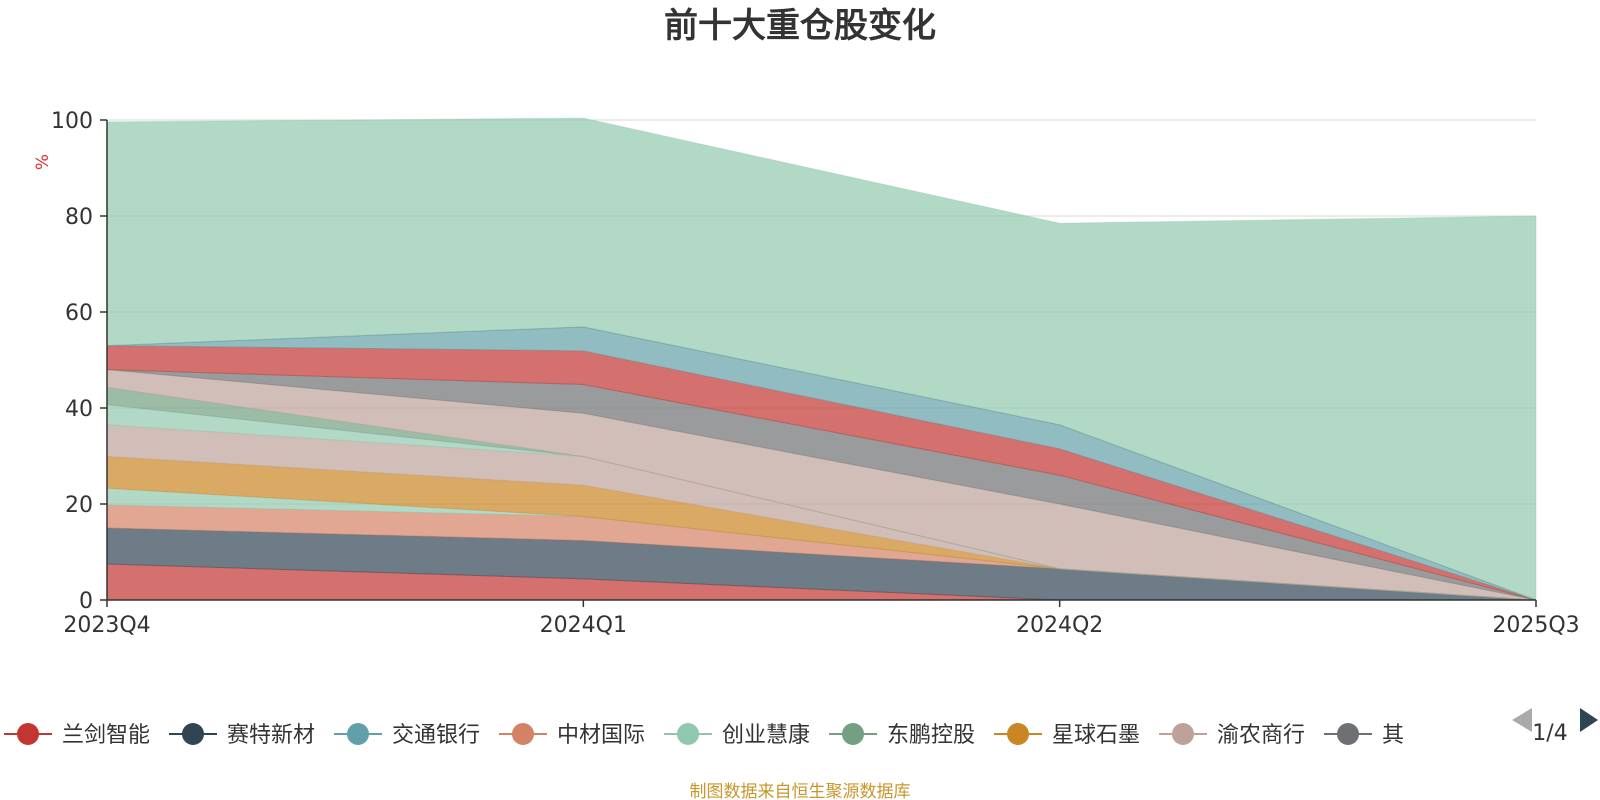 This screenshot has width=1600, height=800. I want to click on legend-item: 交通银行, so click(407, 735).